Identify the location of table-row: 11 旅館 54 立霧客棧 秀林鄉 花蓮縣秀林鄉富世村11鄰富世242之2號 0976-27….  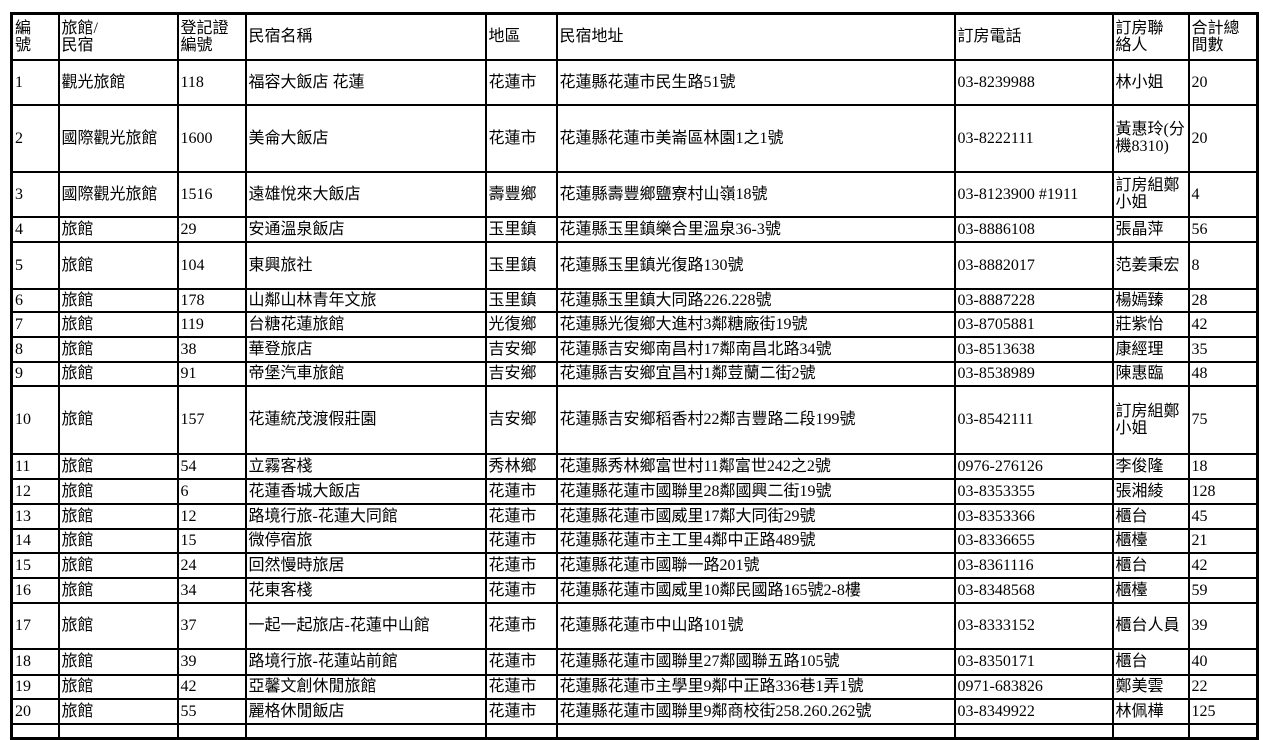
(634, 466).